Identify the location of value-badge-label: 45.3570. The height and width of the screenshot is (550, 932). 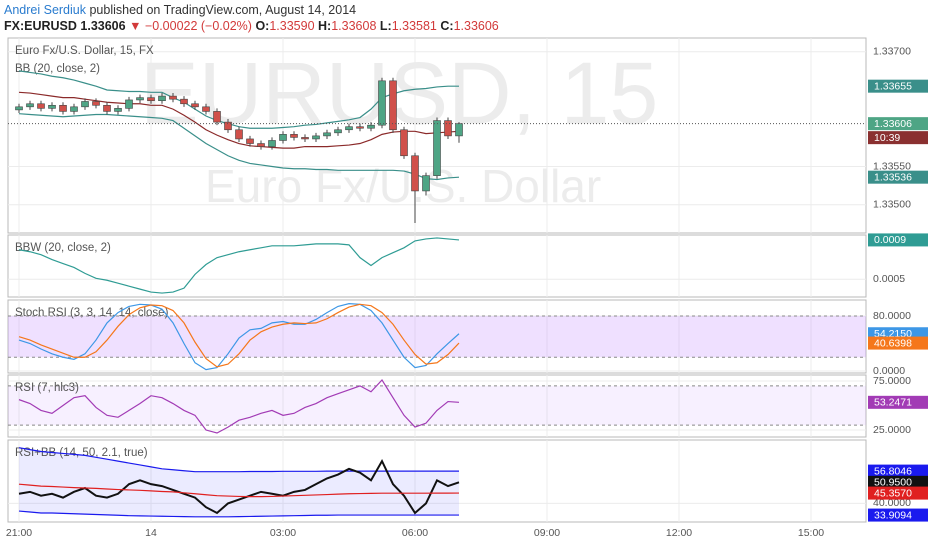
(893, 493).